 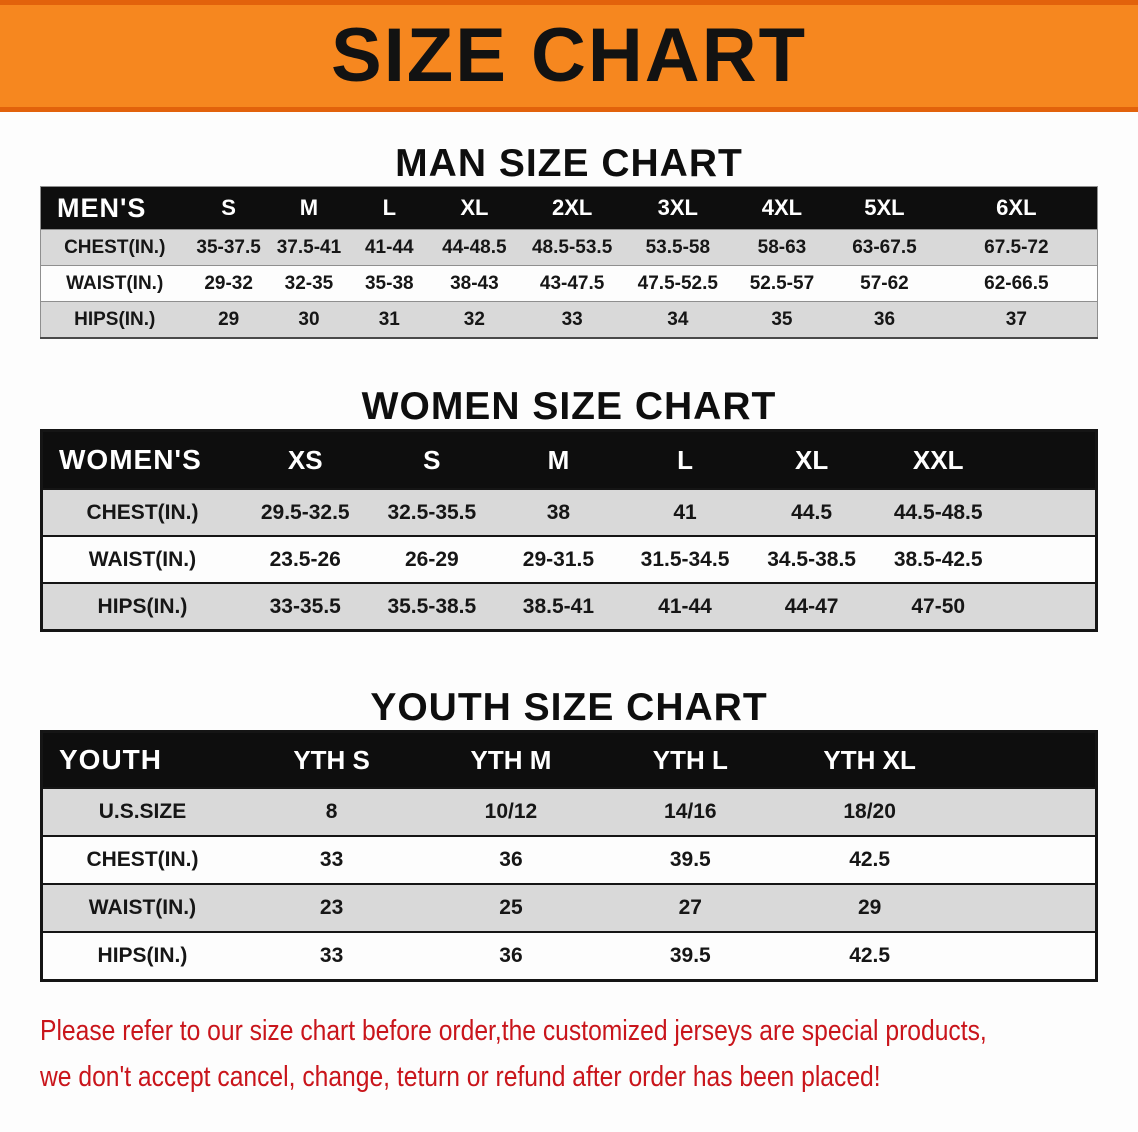 What do you see at coordinates (1016, 208) in the screenshot?
I see `size-header-cell: 6XL` at bounding box center [1016, 208].